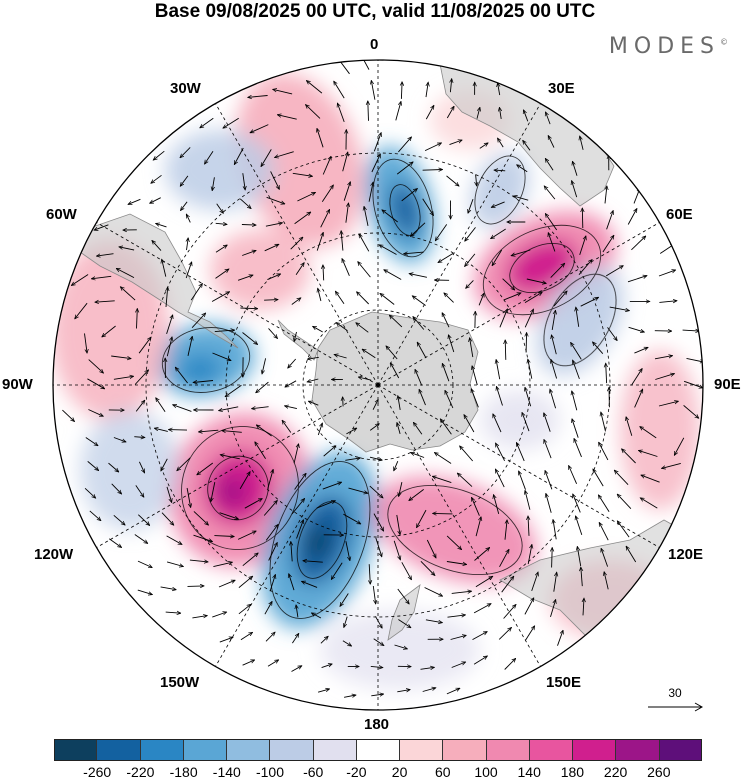 The image size is (750, 783). I want to click on lon-label-30e: 30E, so click(561, 88).